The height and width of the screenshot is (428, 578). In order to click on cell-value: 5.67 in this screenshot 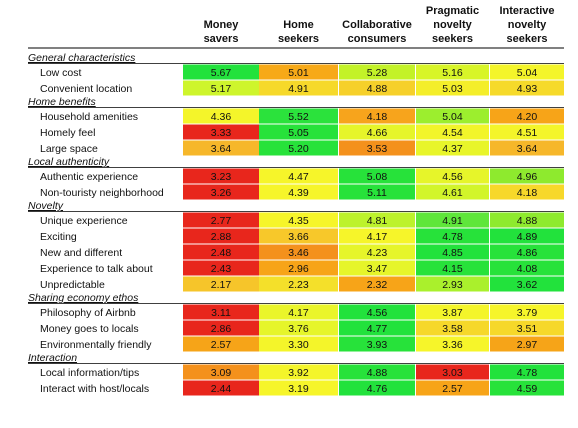, I will do `click(221, 73)`.